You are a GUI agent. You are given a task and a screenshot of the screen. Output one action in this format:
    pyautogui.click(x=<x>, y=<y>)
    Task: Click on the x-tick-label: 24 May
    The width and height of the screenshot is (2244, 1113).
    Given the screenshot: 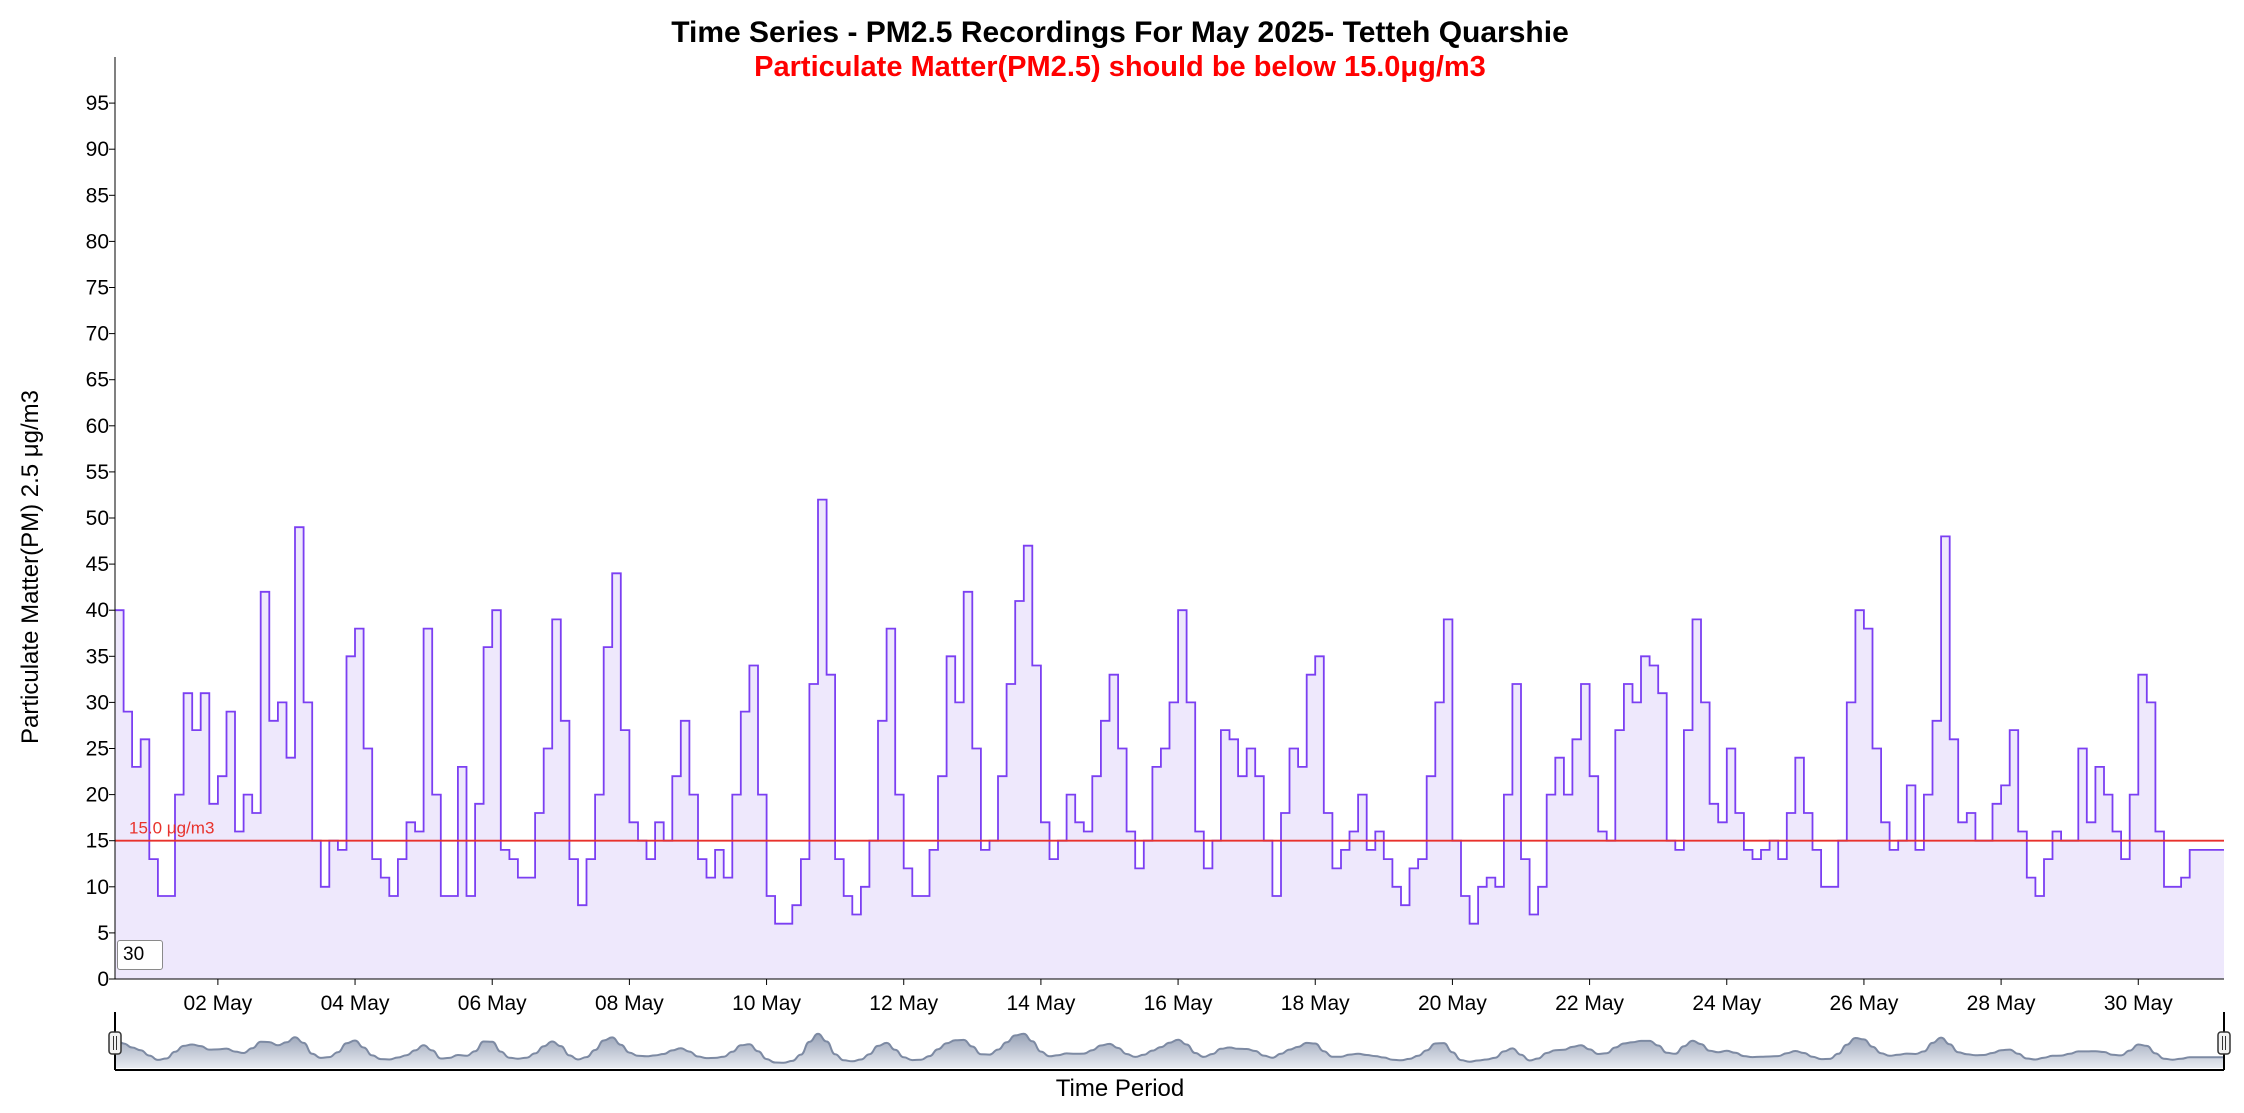 What is the action you would take?
    pyautogui.click(x=1726, y=1003)
    